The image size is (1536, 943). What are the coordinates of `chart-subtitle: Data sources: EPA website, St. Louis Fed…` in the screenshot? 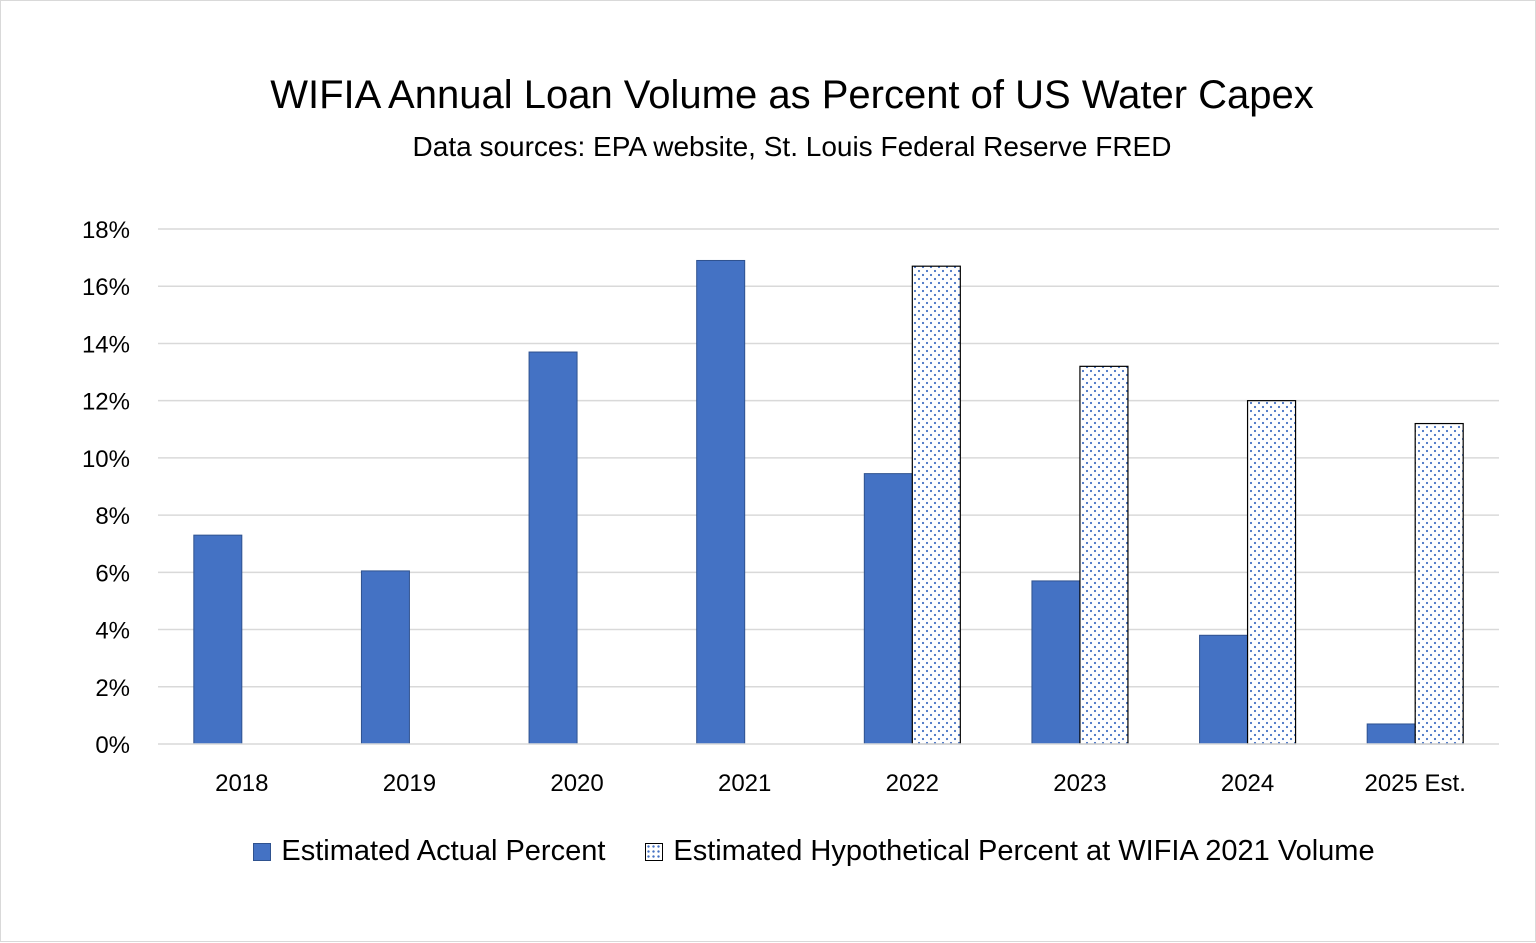 It's located at (792, 146).